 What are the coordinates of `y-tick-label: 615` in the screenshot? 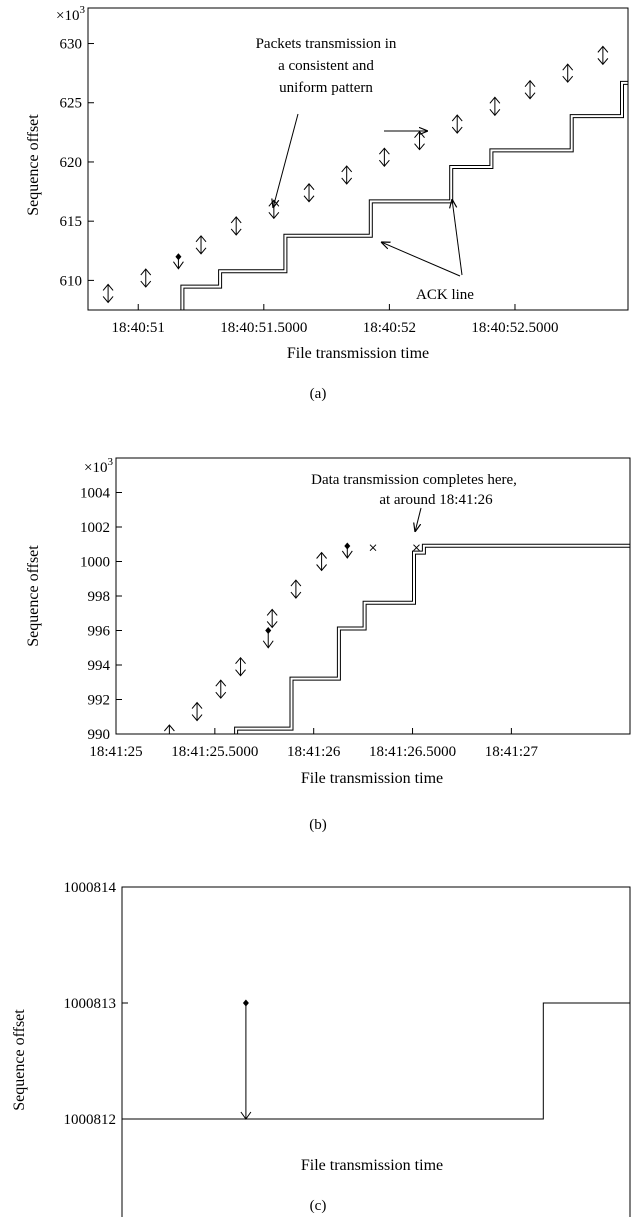 It's located at (71, 222).